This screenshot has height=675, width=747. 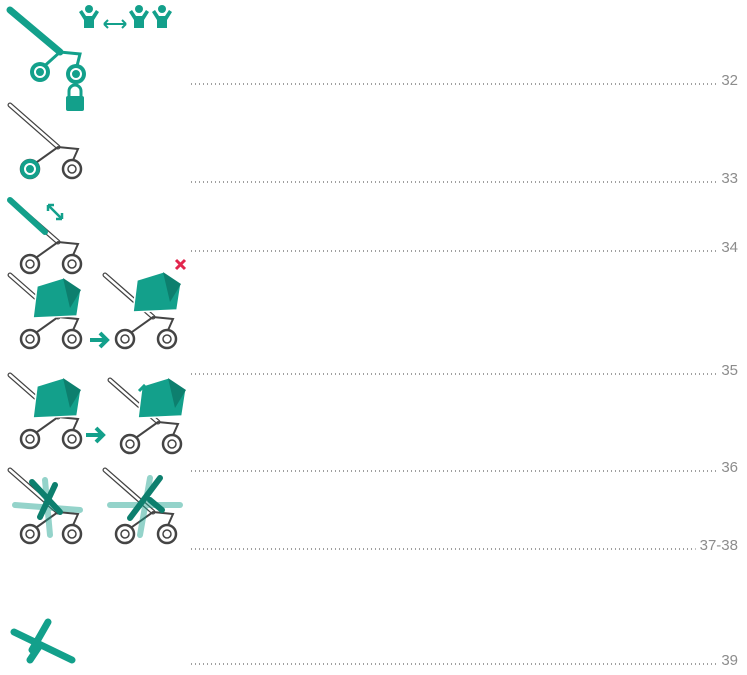 What do you see at coordinates (729, 247) in the screenshot?
I see `page-number: 34` at bounding box center [729, 247].